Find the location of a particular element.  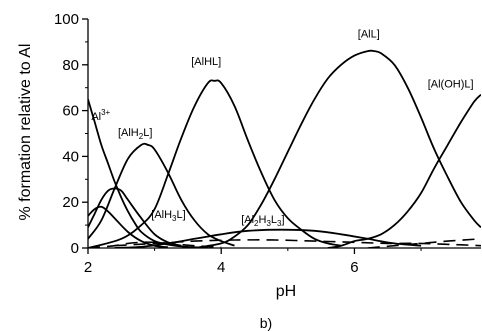

x-tick-label: 4 is located at coordinates (221, 267).